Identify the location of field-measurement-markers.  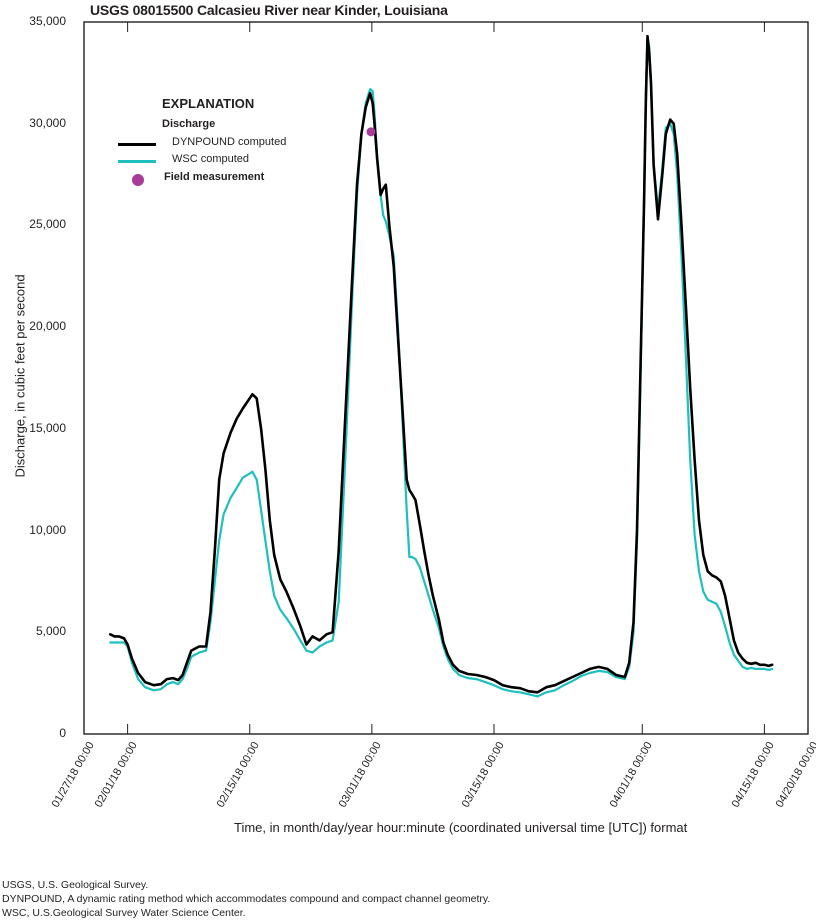
(371, 132).